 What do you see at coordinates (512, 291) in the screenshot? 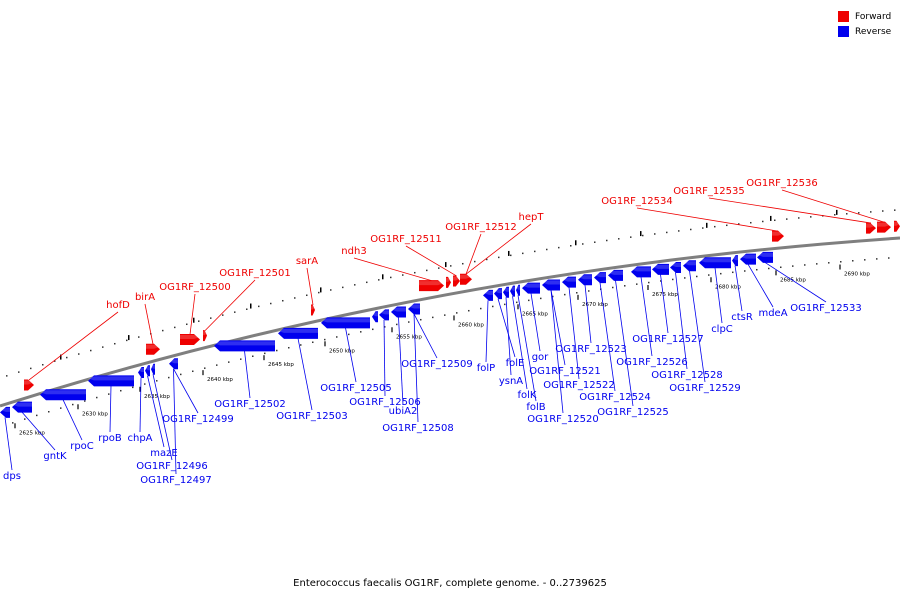
I see `reverse-gene-r18` at bounding box center [512, 291].